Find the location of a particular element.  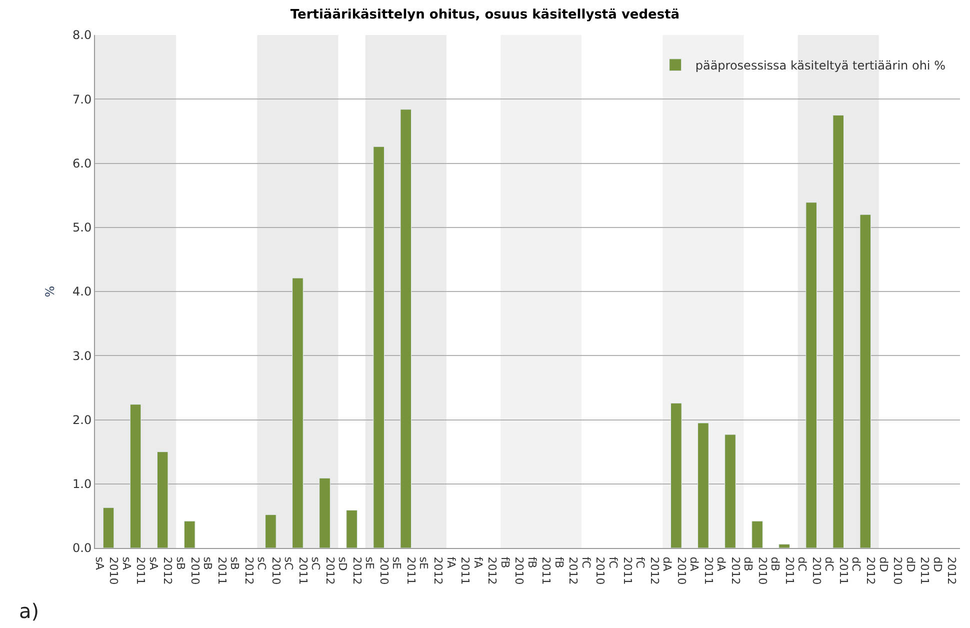

y-tick-label: 1.0 is located at coordinates (82, 484).